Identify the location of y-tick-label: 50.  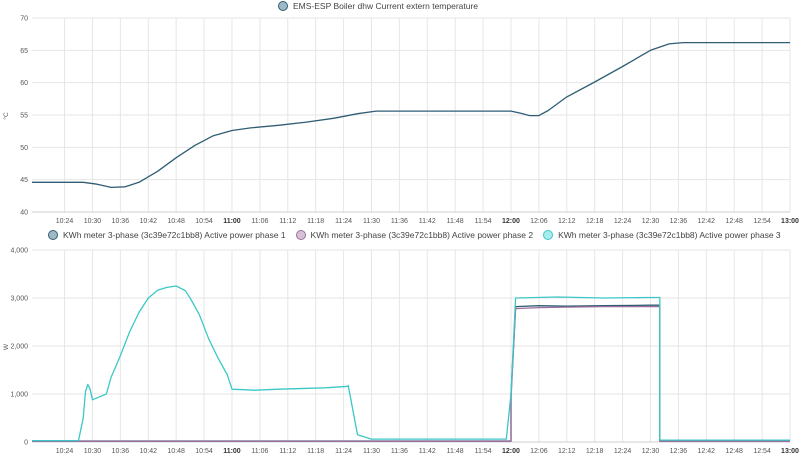
(24, 148).